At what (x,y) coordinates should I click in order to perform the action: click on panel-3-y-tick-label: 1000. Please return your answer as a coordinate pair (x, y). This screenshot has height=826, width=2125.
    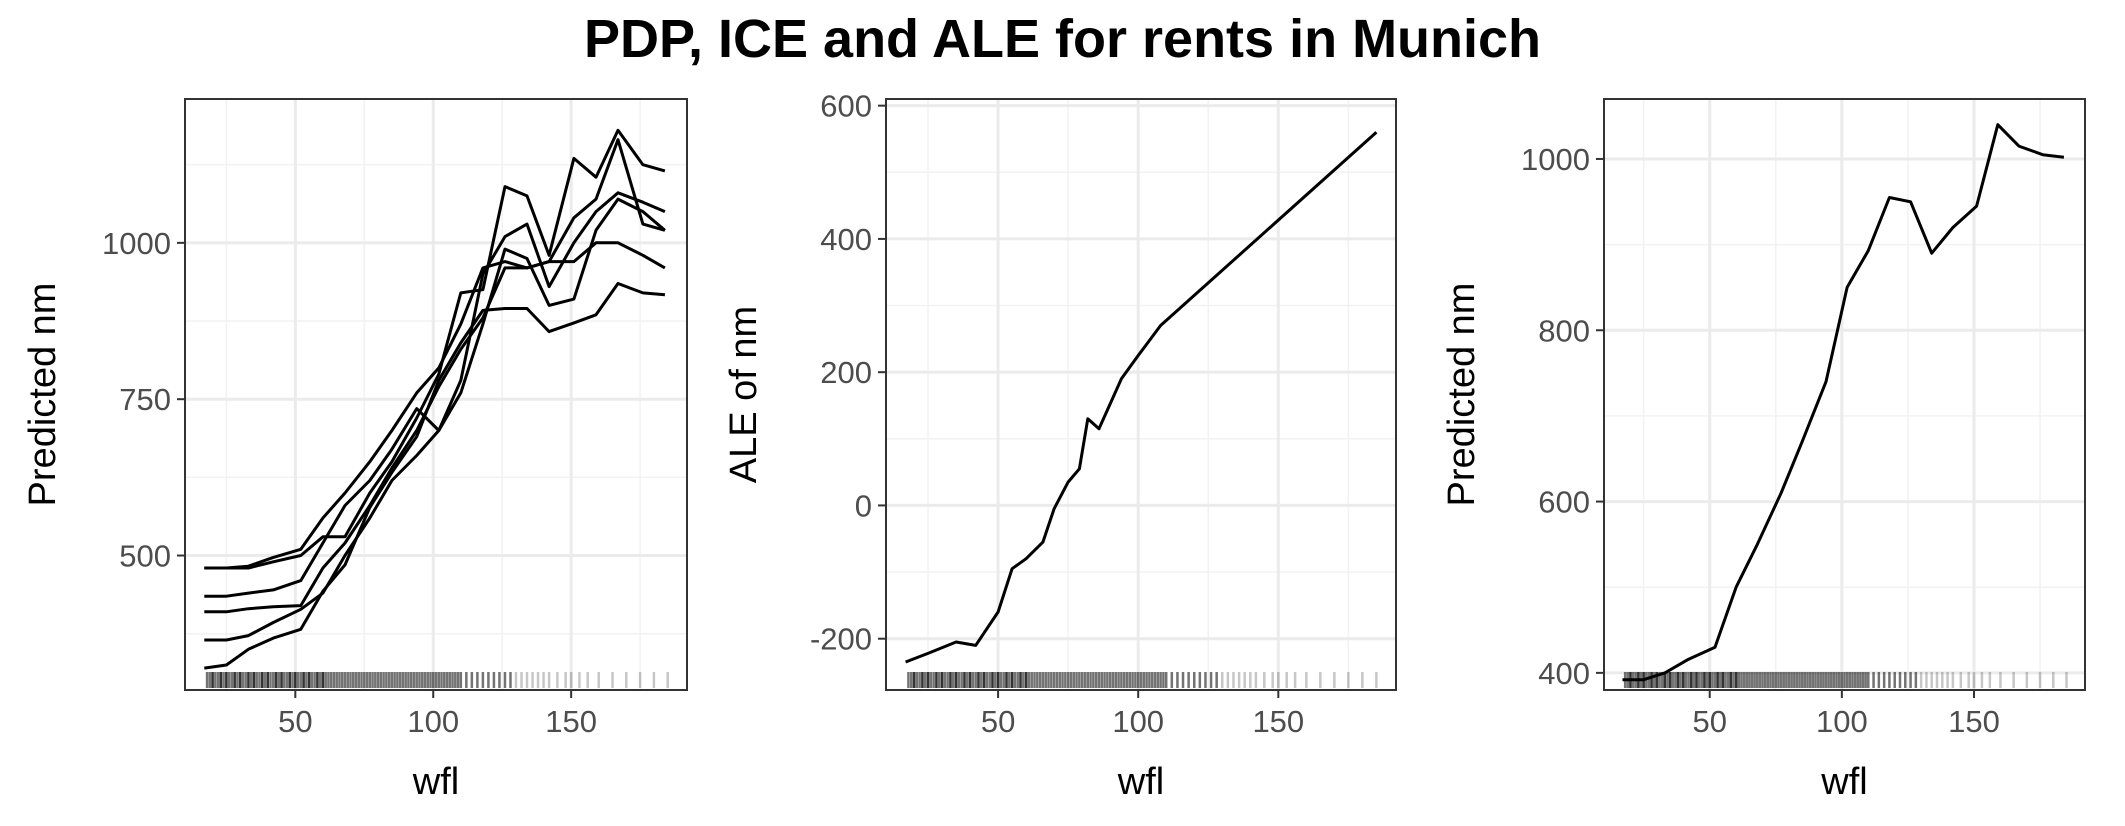
    Looking at the image, I should click on (1555, 159).